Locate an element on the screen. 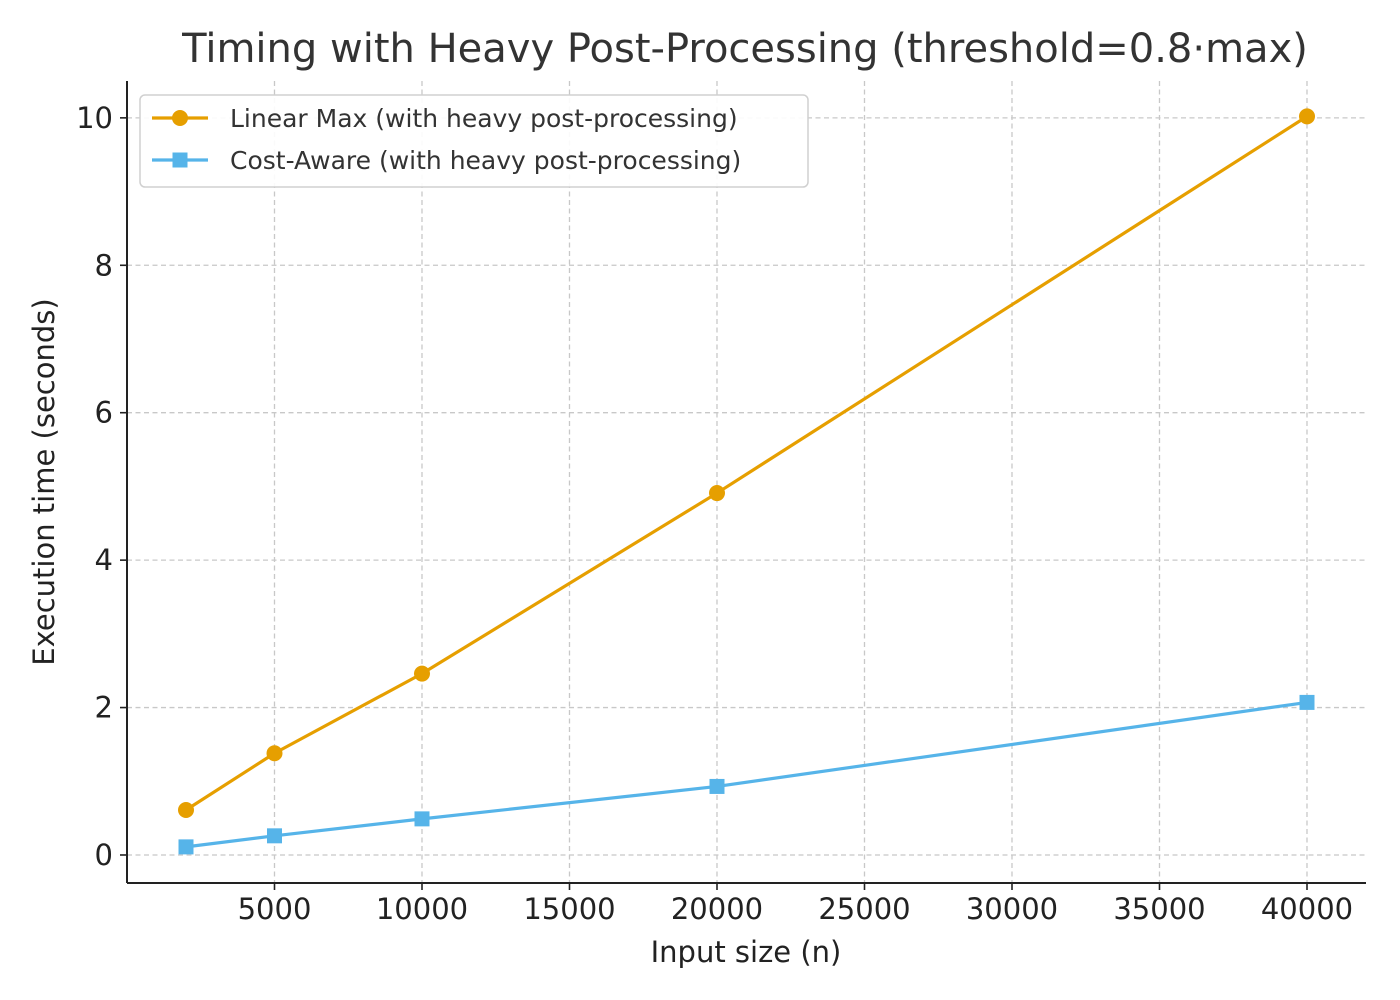  y-tick-label: 10 is located at coordinates (94, 118).